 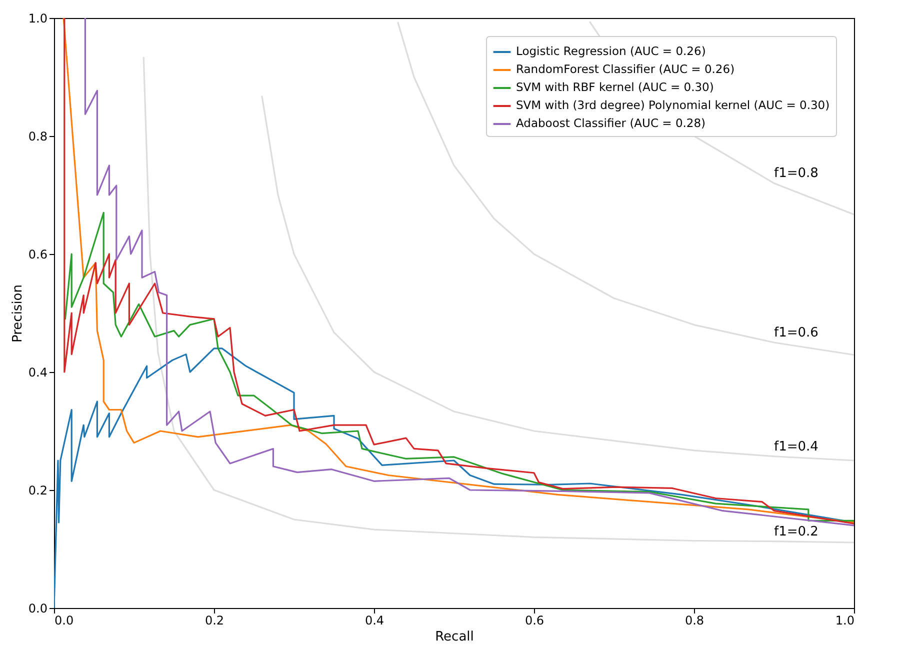 I want to click on x-tick-label: 0.0, so click(x=64, y=621).